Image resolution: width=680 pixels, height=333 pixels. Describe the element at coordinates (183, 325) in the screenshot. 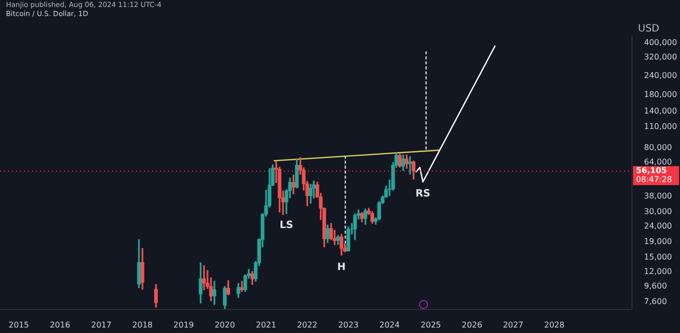

I see `x-tick-label: 2019` at that location.